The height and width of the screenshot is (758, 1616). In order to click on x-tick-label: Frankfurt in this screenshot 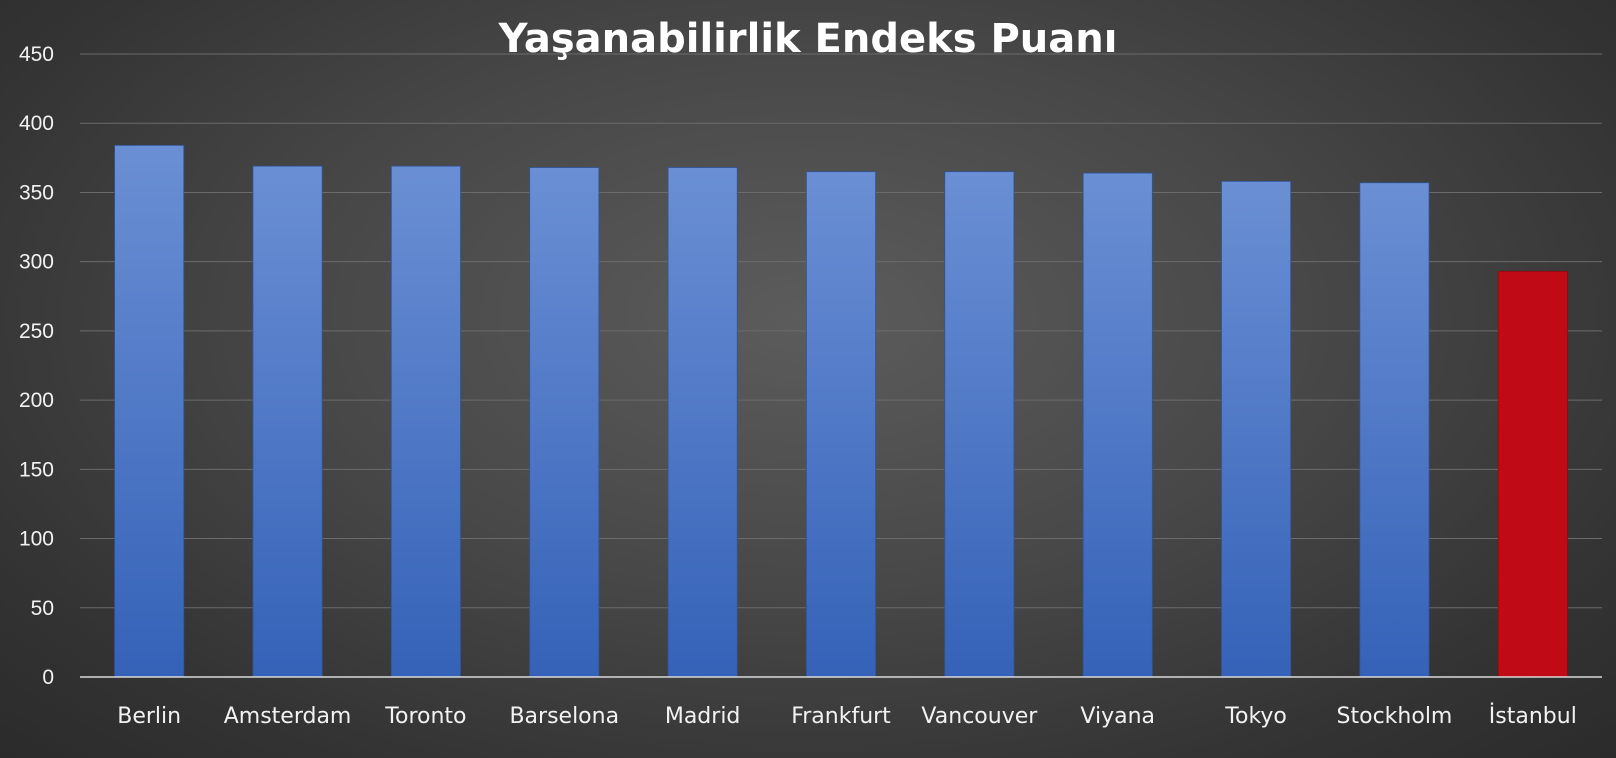, I will do `click(841, 716)`.